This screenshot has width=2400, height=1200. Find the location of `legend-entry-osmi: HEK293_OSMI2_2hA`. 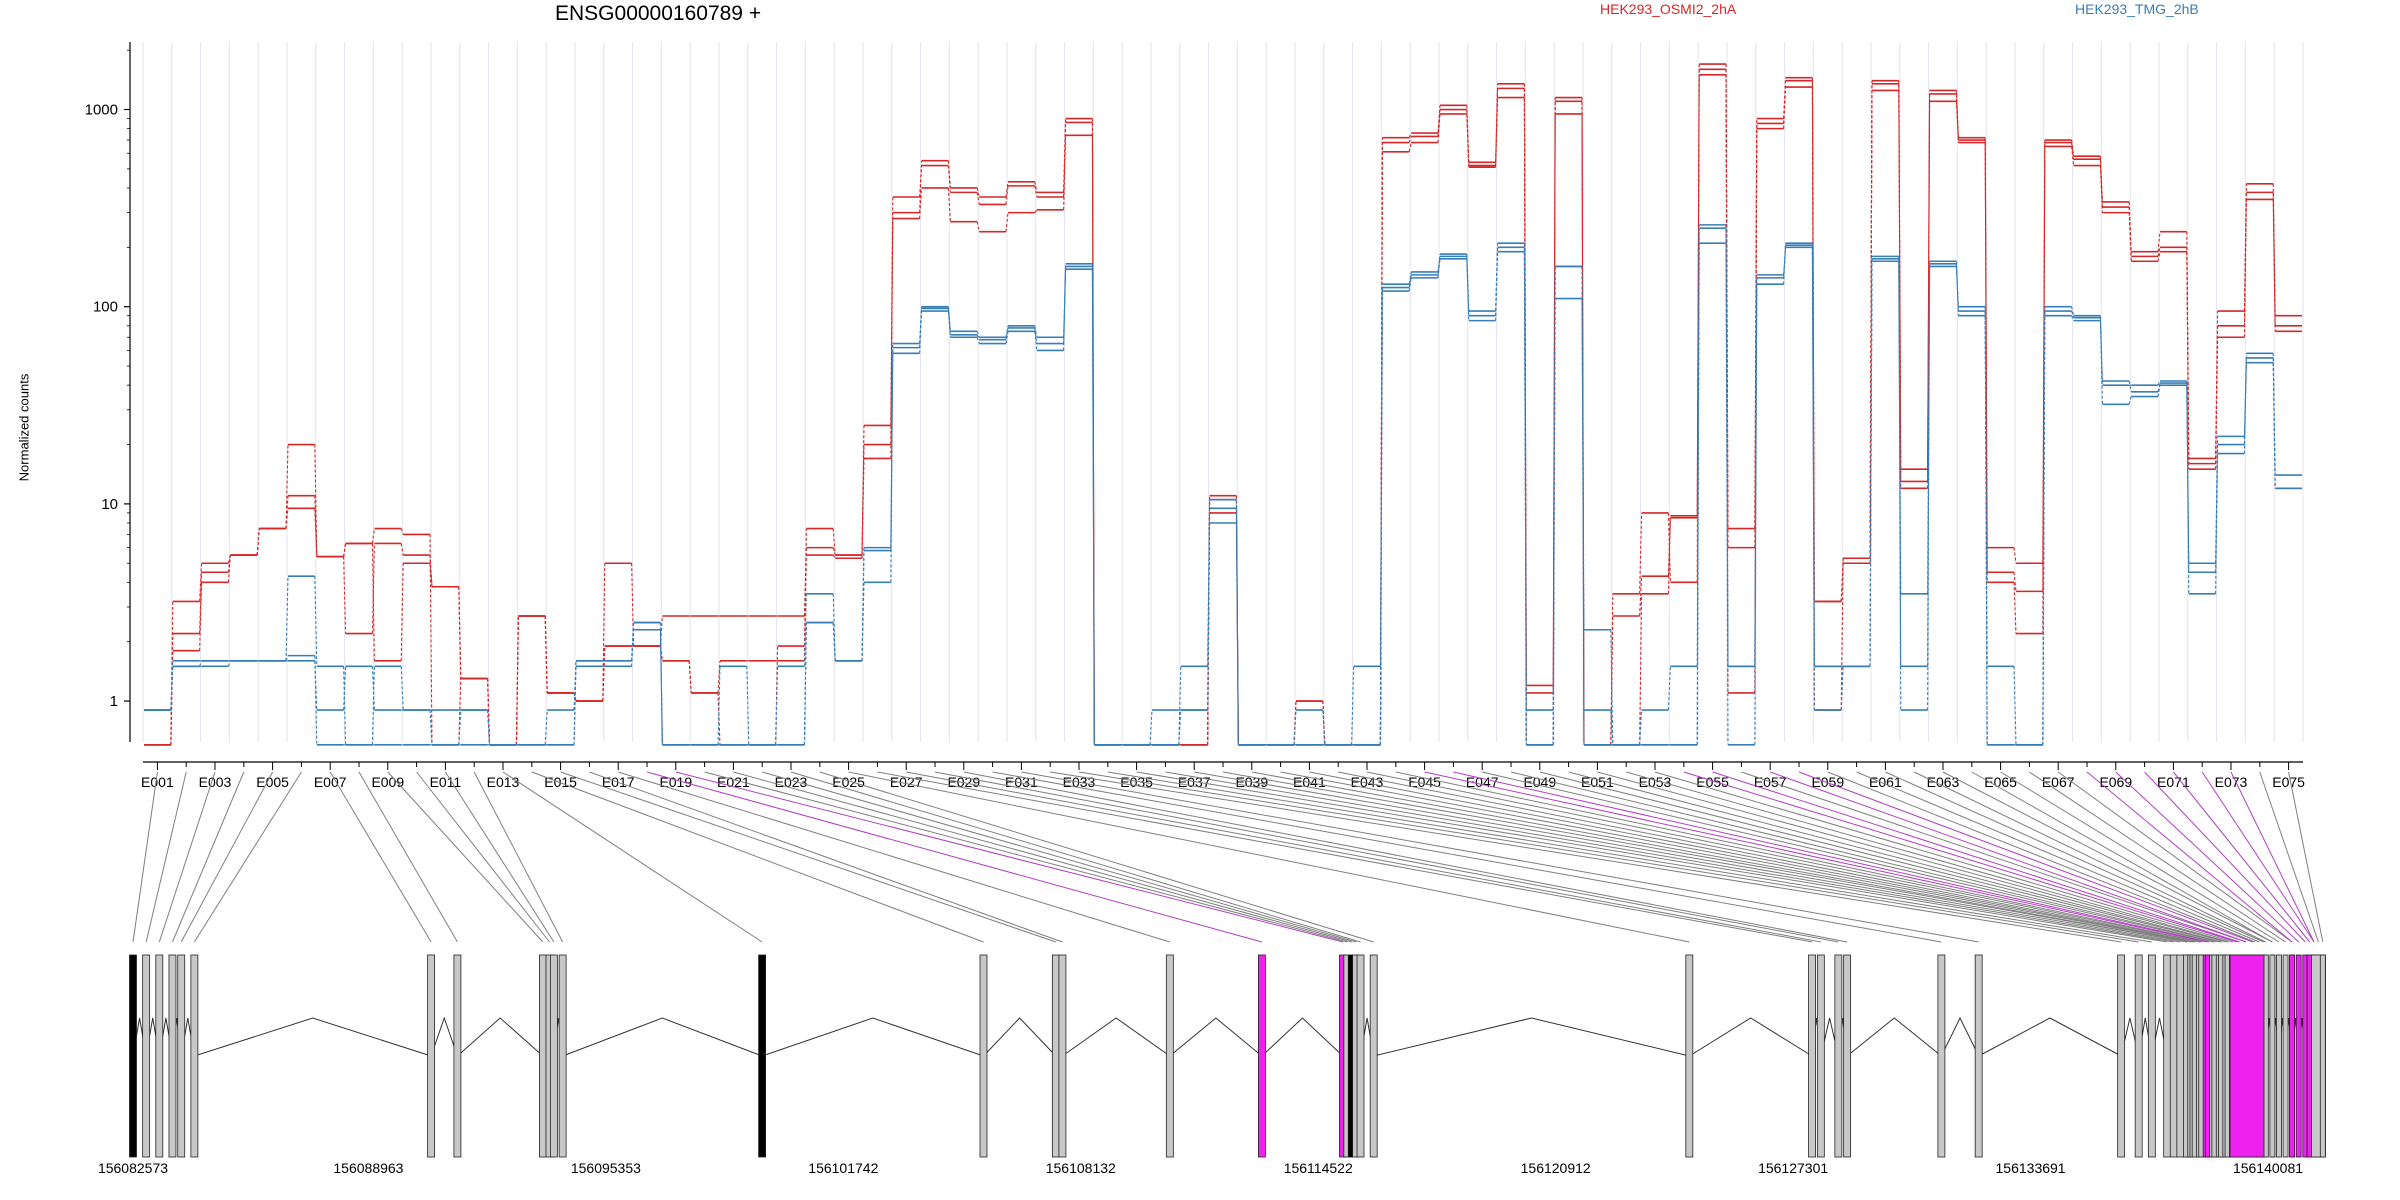

legend-entry-osmi: HEK293_OSMI2_2hA is located at coordinates (1668, 9).